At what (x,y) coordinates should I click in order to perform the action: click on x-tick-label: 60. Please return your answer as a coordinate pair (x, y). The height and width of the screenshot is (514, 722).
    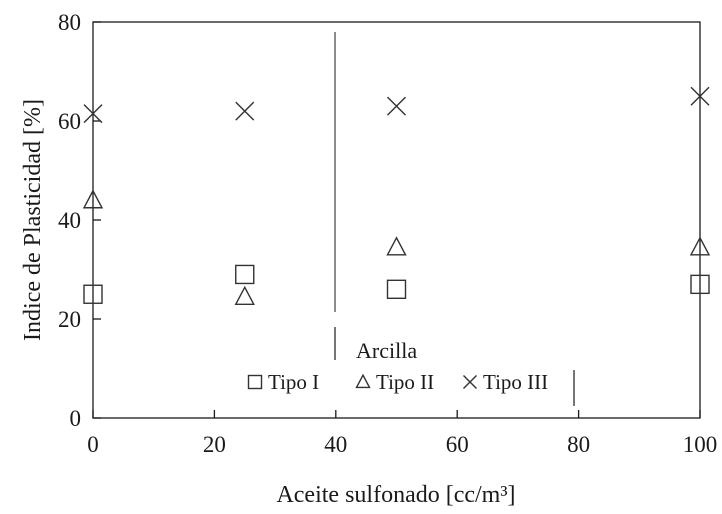
    Looking at the image, I should click on (457, 444).